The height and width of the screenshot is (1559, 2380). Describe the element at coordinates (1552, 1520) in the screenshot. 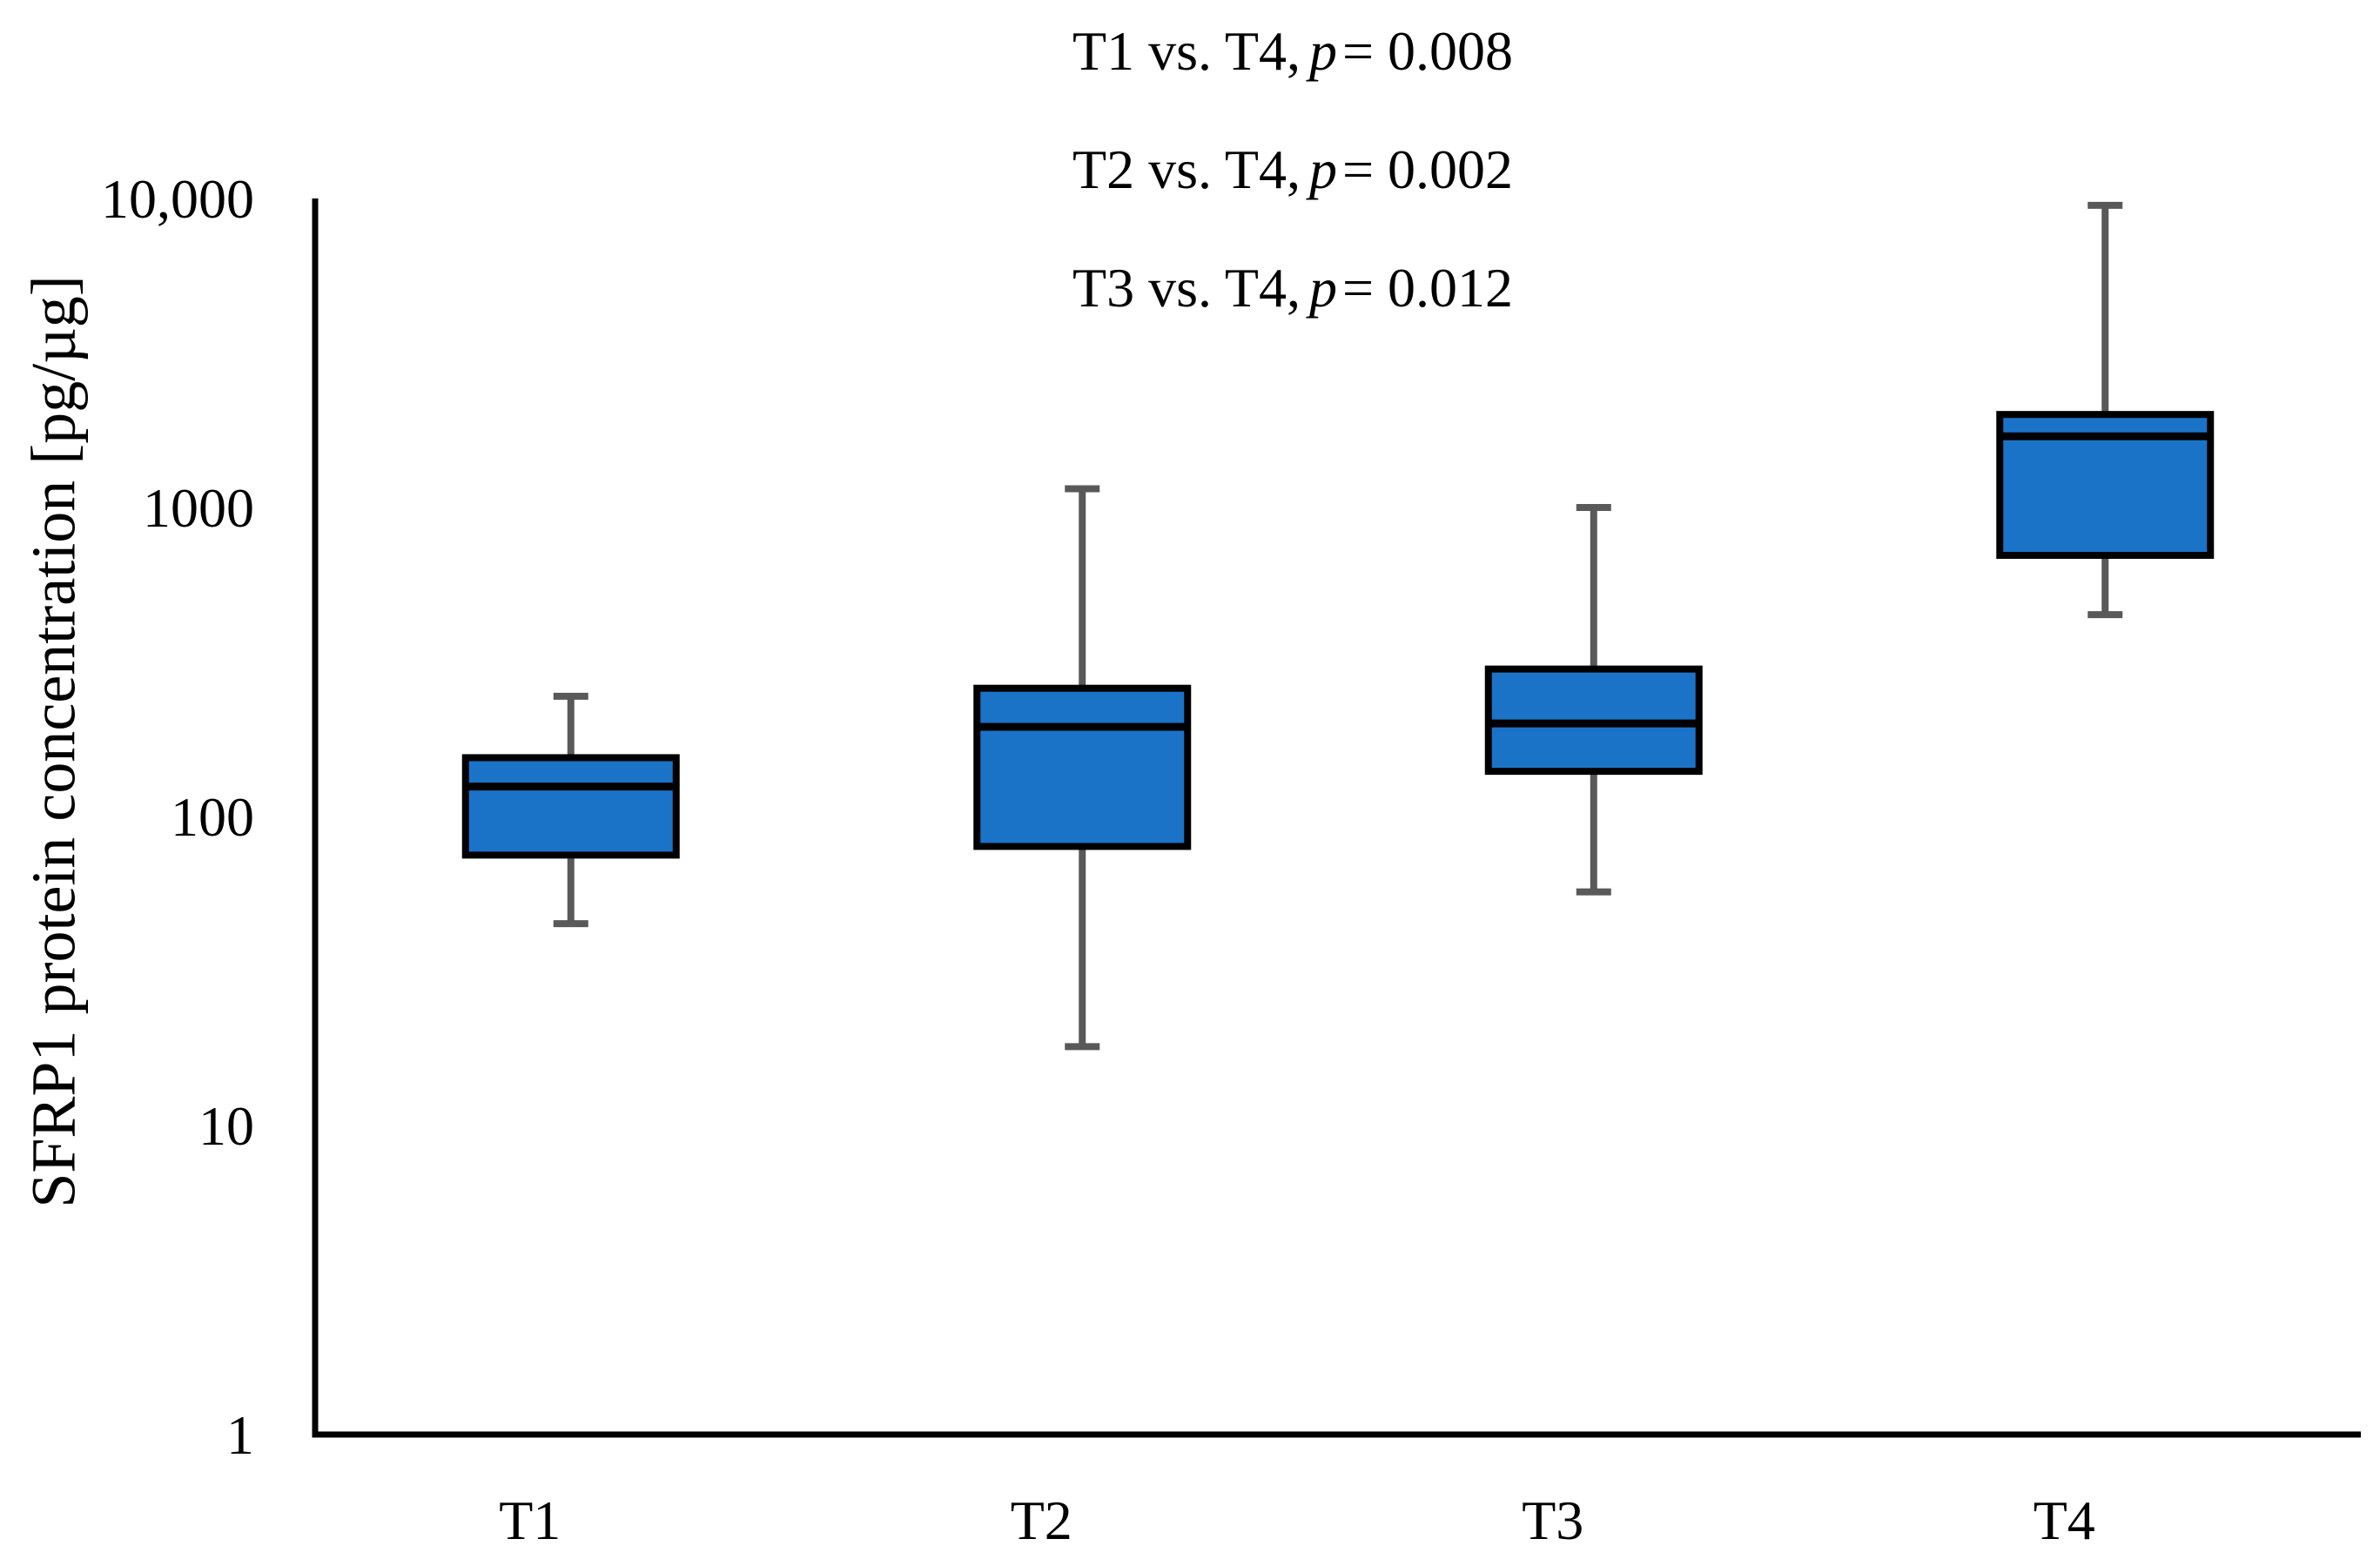

I see `x-category-label-T3: T3` at that location.